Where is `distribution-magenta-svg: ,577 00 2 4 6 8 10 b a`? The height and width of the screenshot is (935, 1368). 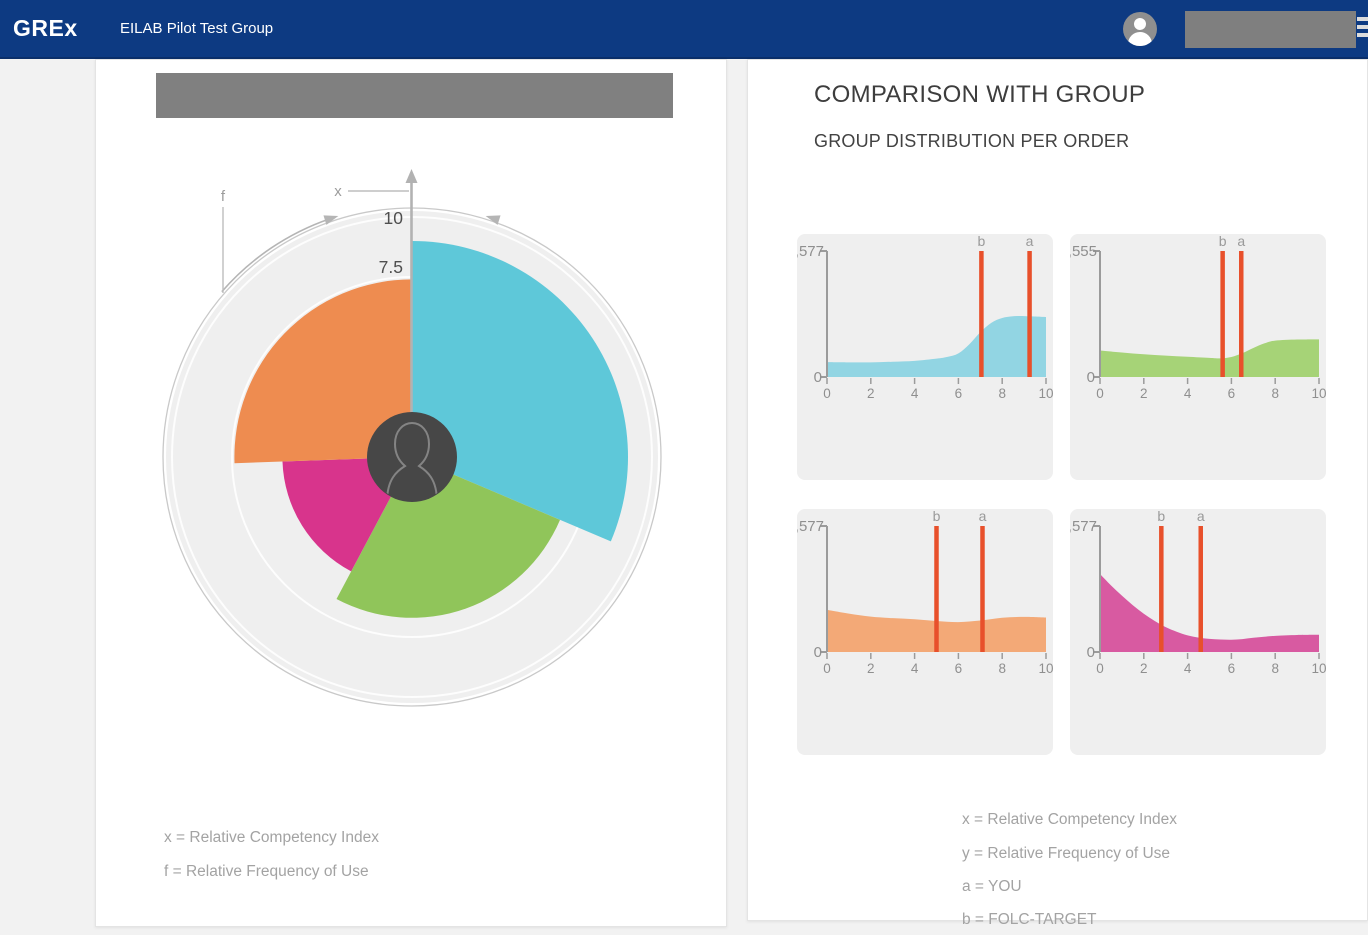
distribution-magenta-svg: ,577 00 2 4 6 8 10 b a is located at coordinates (1198, 592).